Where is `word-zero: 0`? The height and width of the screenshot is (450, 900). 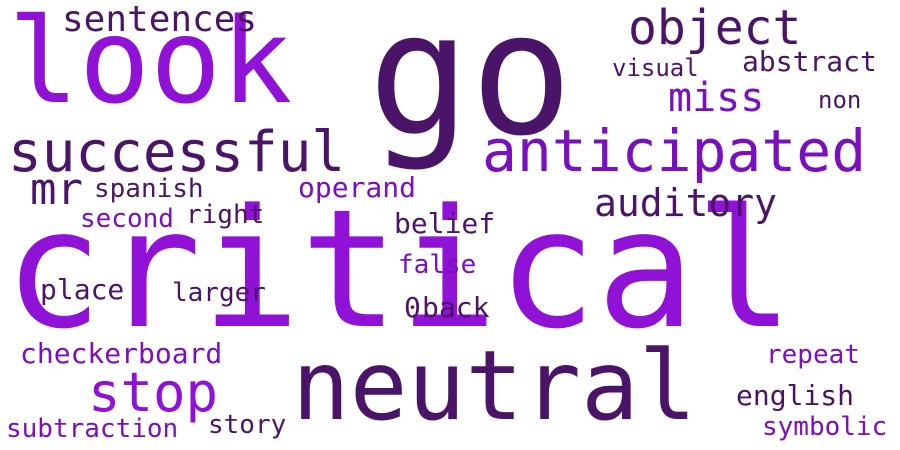
word-zero: 0 is located at coordinates (412, 307).